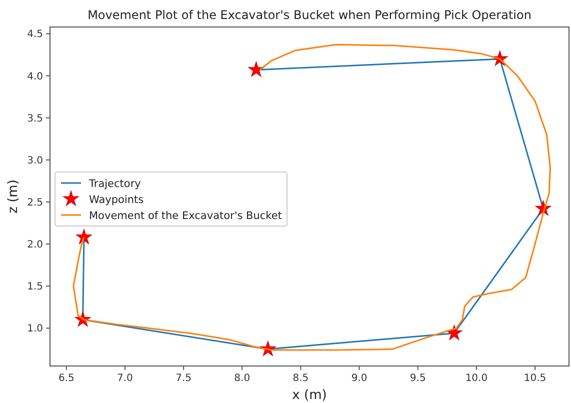  Describe the element at coordinates (418, 378) in the screenshot. I see `x-tick-label: 9.5` at that location.